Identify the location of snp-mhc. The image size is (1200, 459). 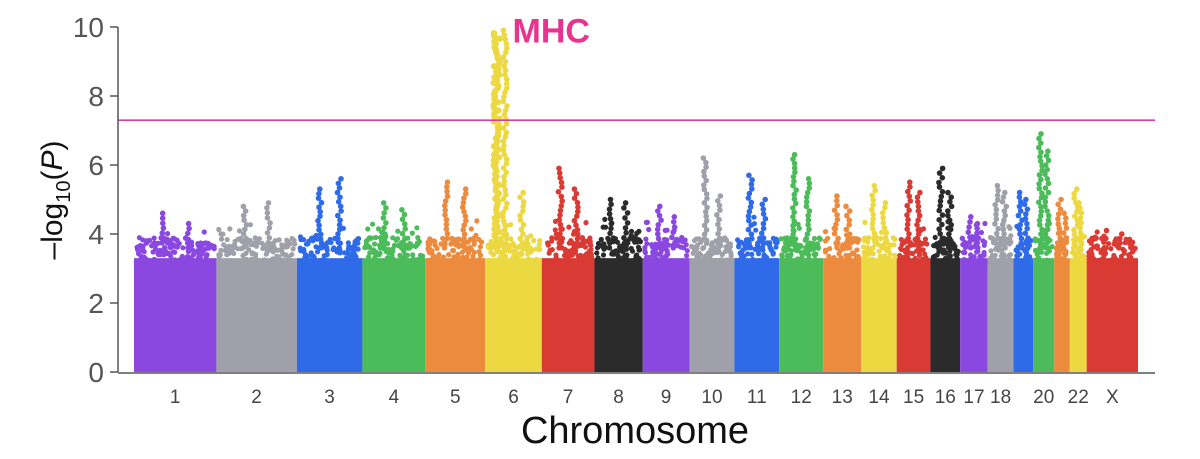
(494, 77).